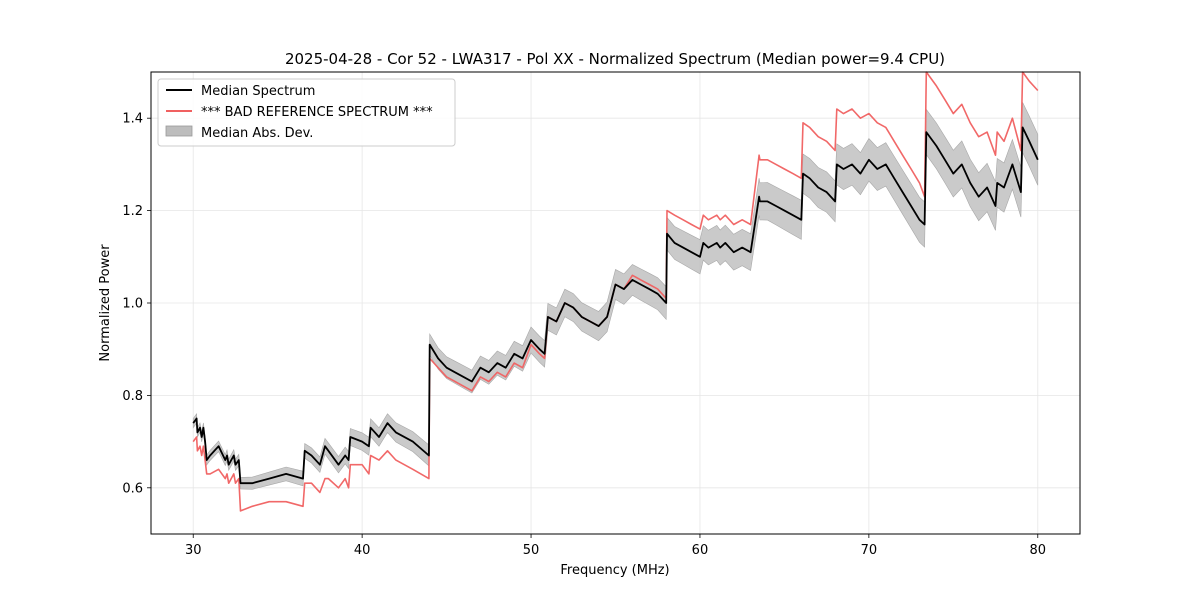  What do you see at coordinates (317, 112) in the screenshot?
I see `legend-label-bad-reference: *** BAD REFERENCE SPECTRUM ***` at bounding box center [317, 112].